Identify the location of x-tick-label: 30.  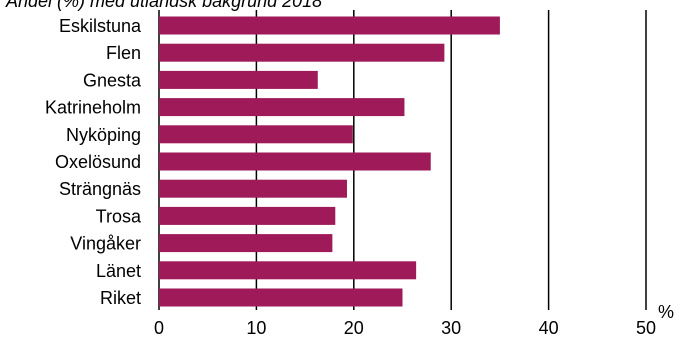
(451, 328).